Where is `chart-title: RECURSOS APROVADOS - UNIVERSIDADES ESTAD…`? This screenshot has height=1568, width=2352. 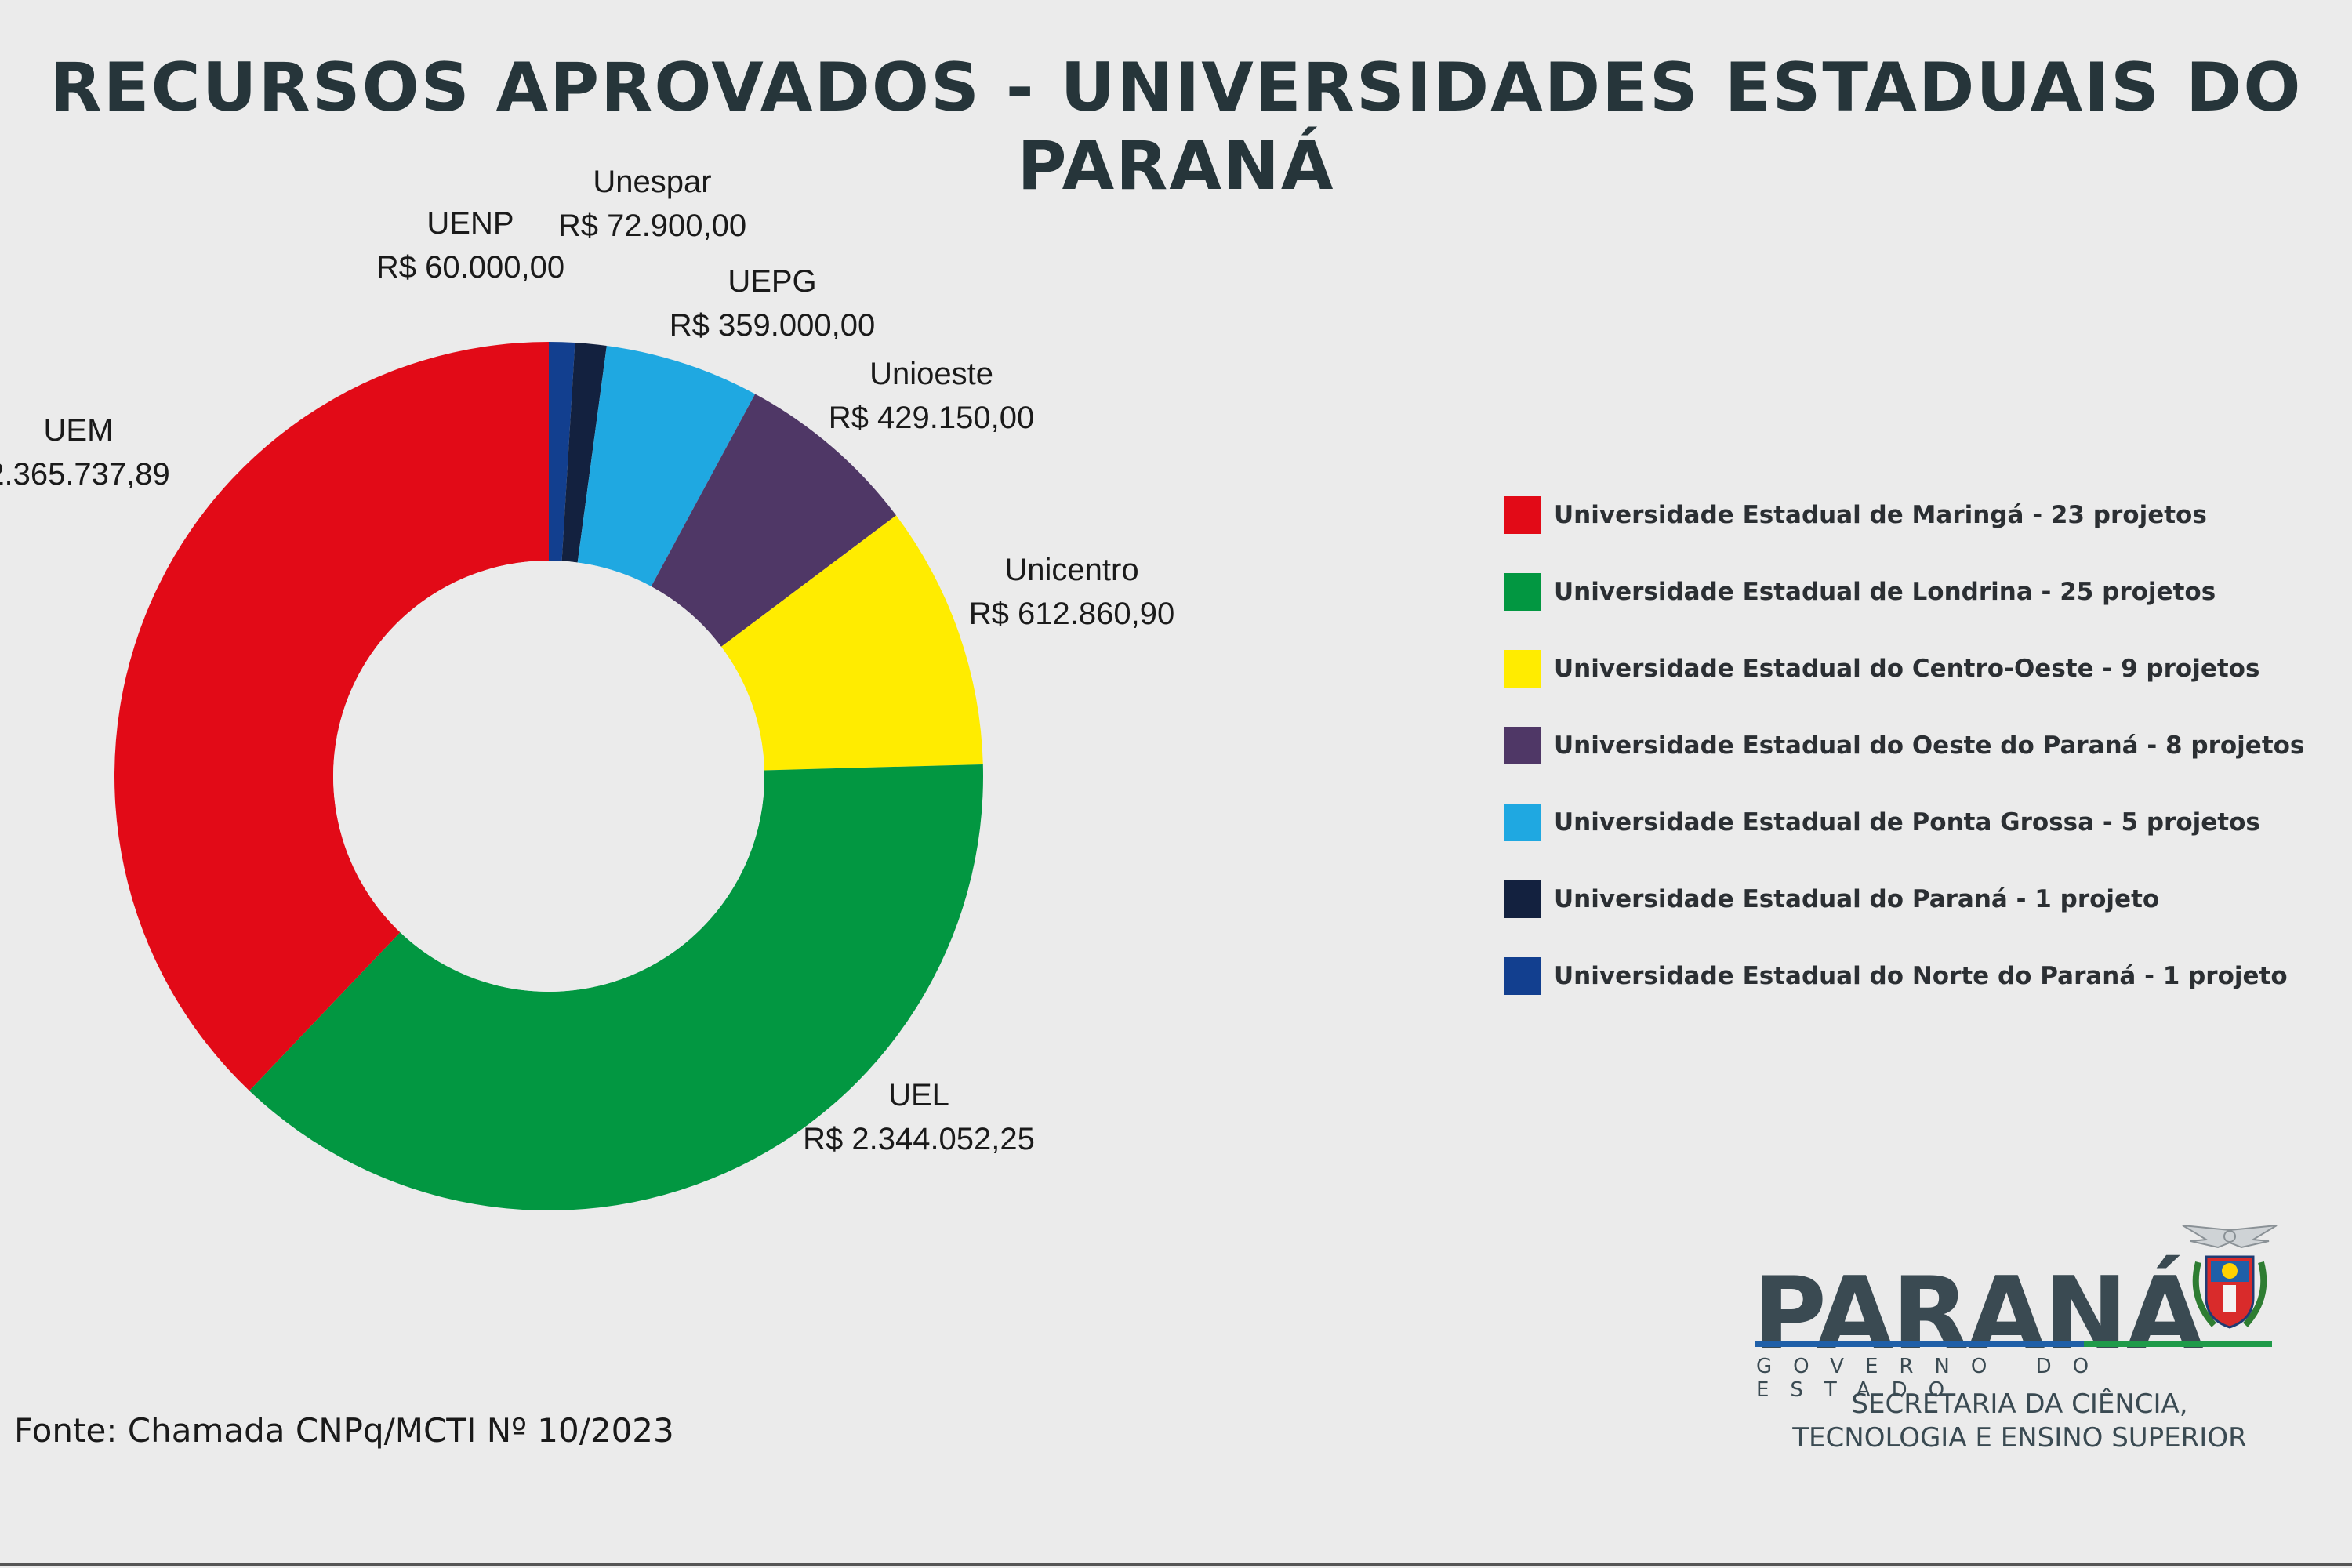 chart-title: RECURSOS APROVADOS - UNIVERSIDADES ESTAD… is located at coordinates (1176, 127).